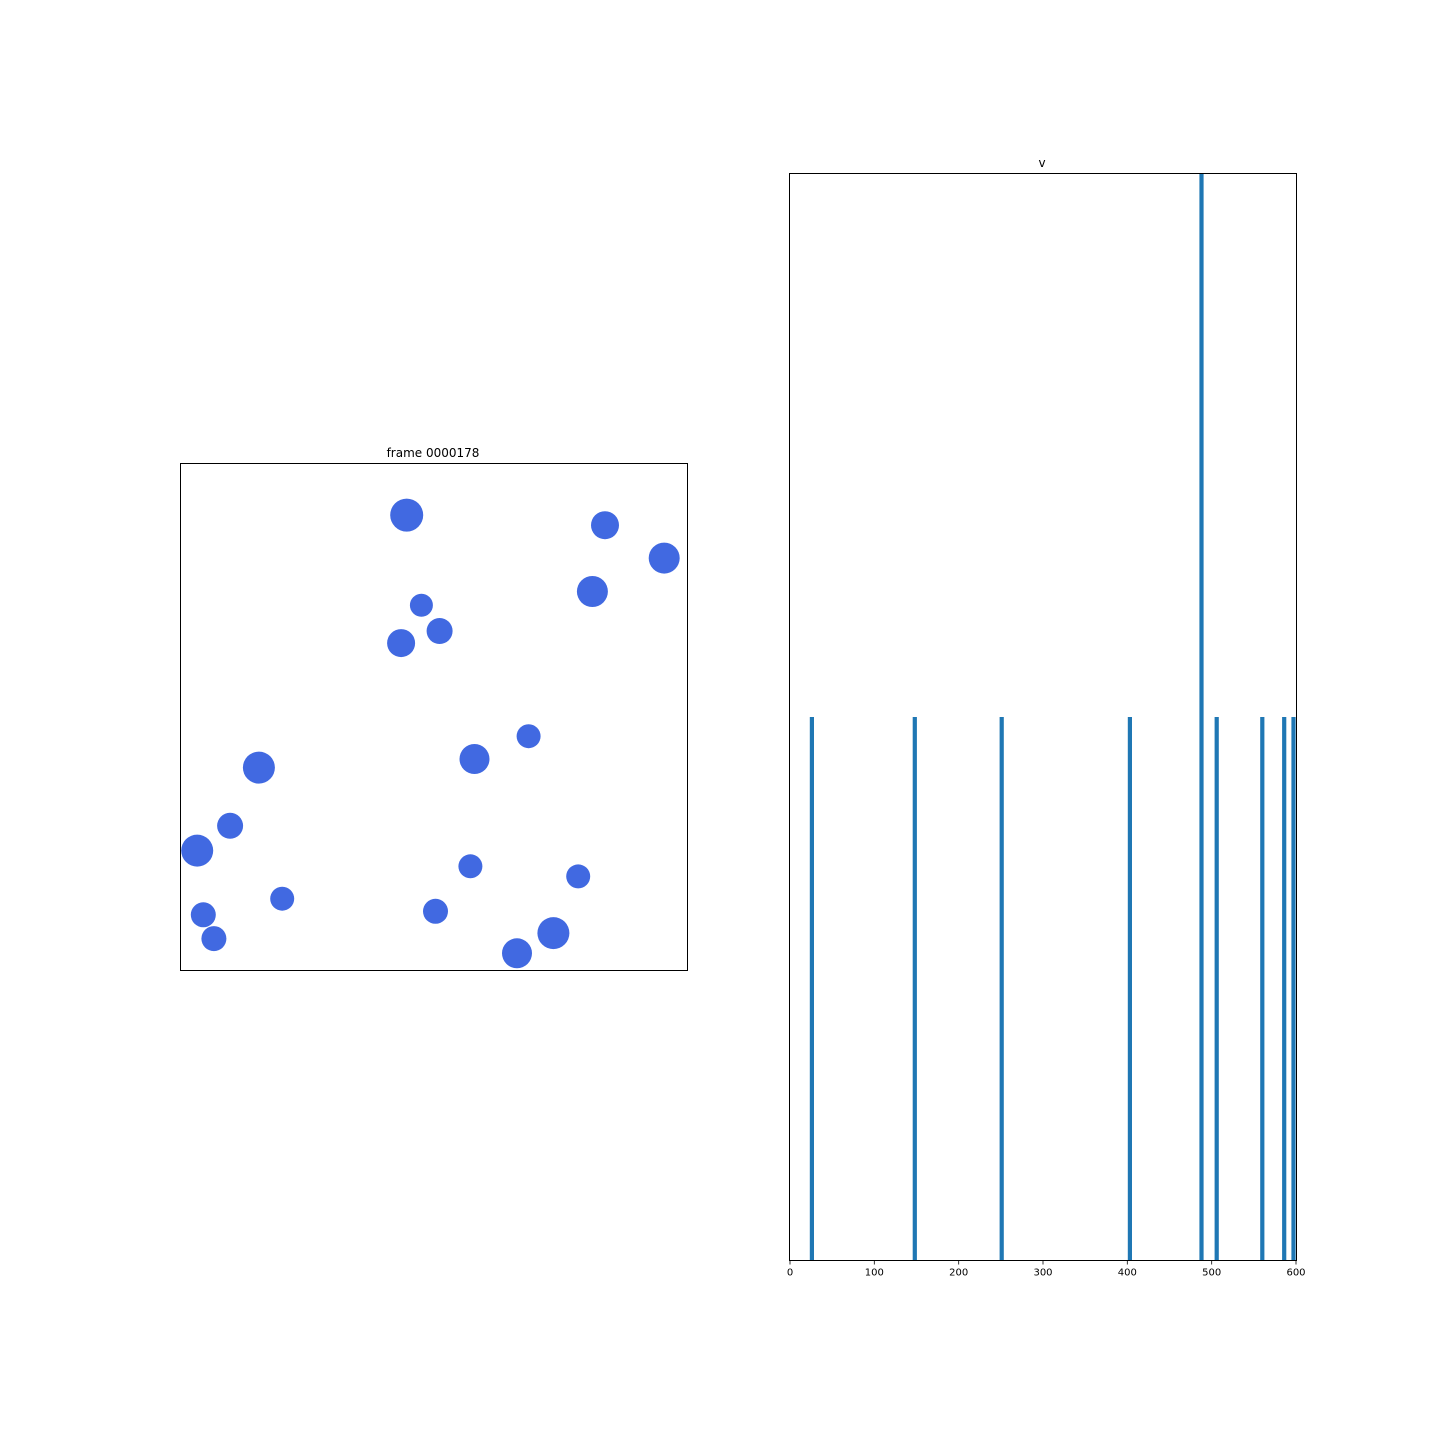 Image resolution: width=1440 pixels, height=1440 pixels. Describe the element at coordinates (874, 1273) in the screenshot. I see `x-tick-label-1: 100` at that location.